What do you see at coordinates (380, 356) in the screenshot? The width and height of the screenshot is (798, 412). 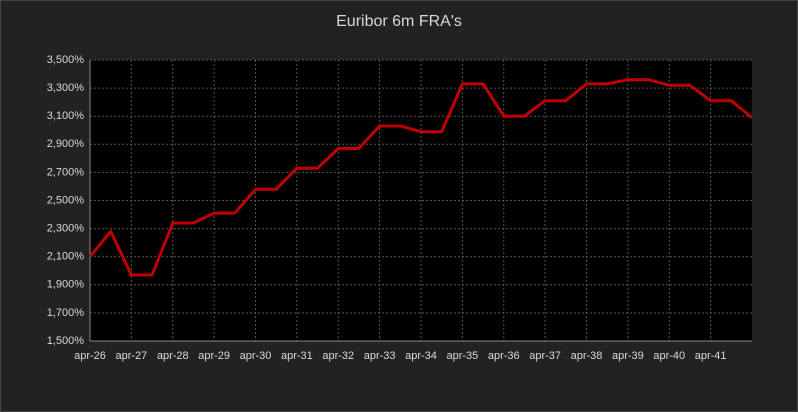 I see `x-tick-label: apr-33` at bounding box center [380, 356].